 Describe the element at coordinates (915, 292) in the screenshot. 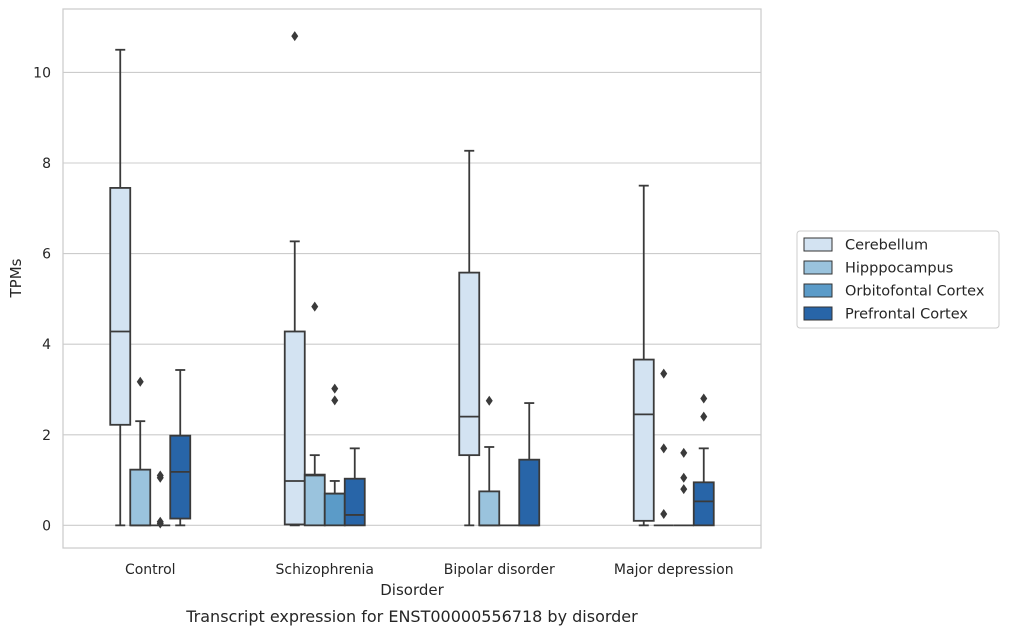

I see `legend-label: Orbitofontal Cortex` at that location.